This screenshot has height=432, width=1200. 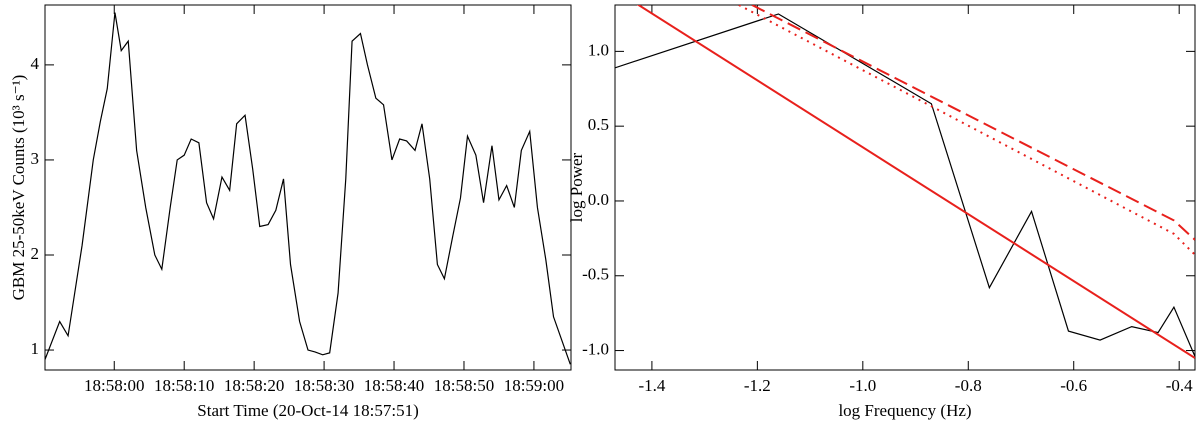 I want to click on x-tick-label: 18:58:20, so click(x=254, y=385).